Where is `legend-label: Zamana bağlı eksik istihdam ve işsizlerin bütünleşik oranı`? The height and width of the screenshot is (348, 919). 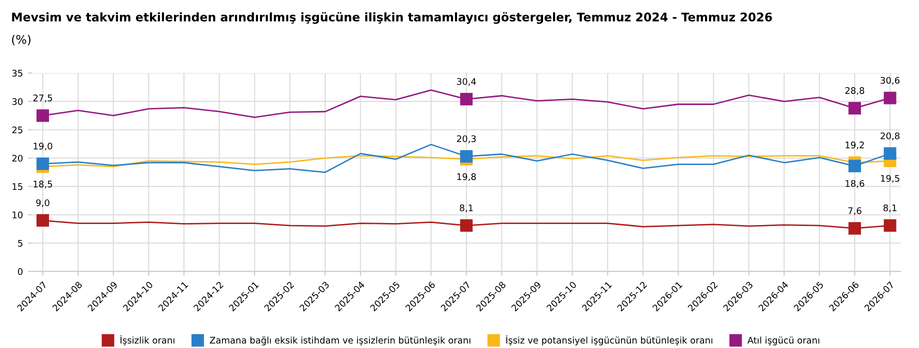
legend-label: Zamana bağlı eksik istihdam ve işsizlerin bütünleşik oranı is located at coordinates (340, 341).